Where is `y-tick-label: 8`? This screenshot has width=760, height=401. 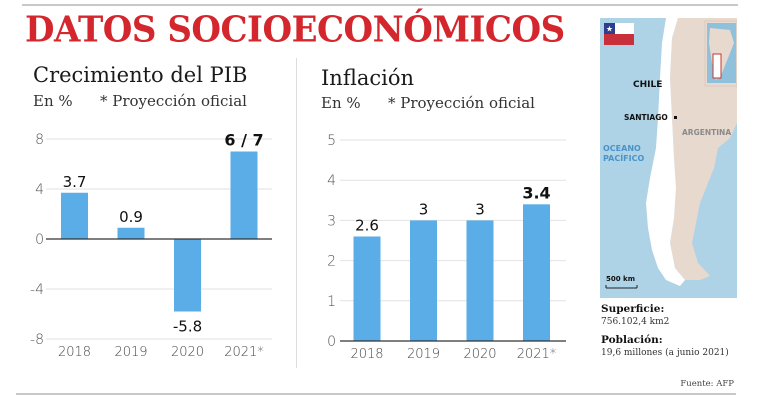 y-tick-label: 8 is located at coordinates (39, 140).